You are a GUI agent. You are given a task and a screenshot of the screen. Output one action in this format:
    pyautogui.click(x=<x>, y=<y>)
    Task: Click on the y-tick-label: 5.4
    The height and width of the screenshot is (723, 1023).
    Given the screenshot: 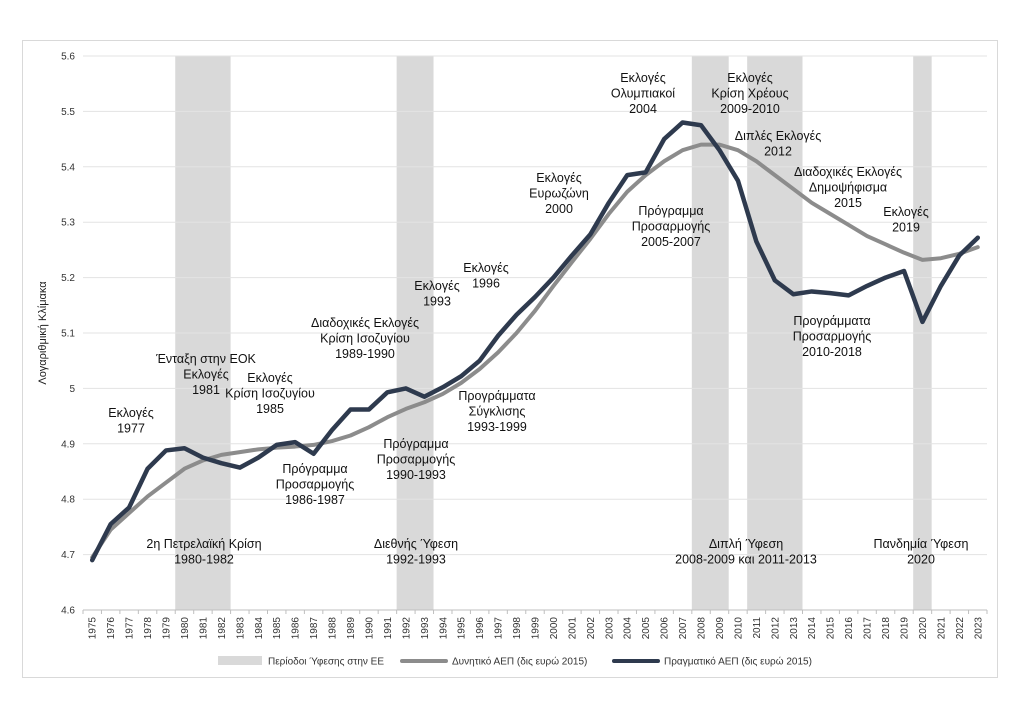 What is the action you would take?
    pyautogui.click(x=68, y=167)
    